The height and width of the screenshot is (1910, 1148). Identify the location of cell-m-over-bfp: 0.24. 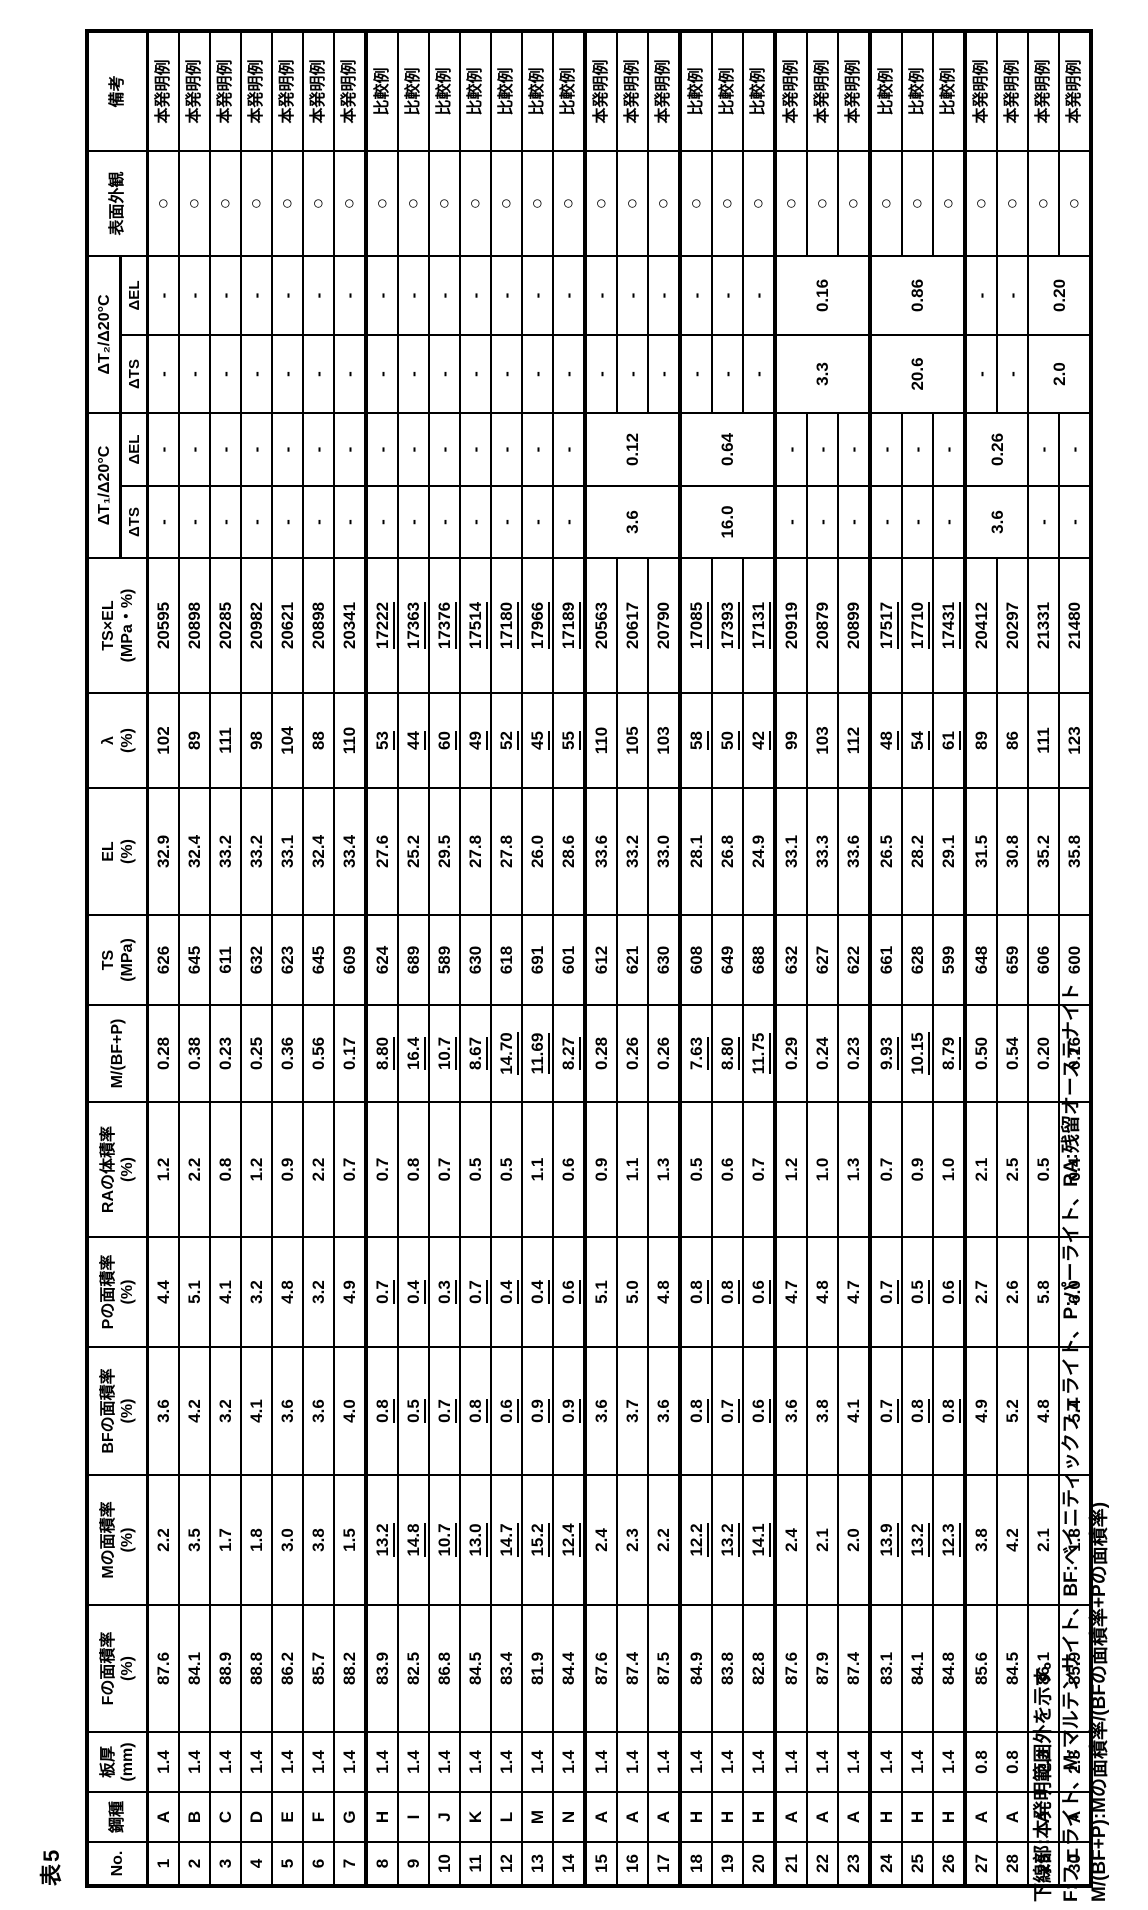
(822, 1053).